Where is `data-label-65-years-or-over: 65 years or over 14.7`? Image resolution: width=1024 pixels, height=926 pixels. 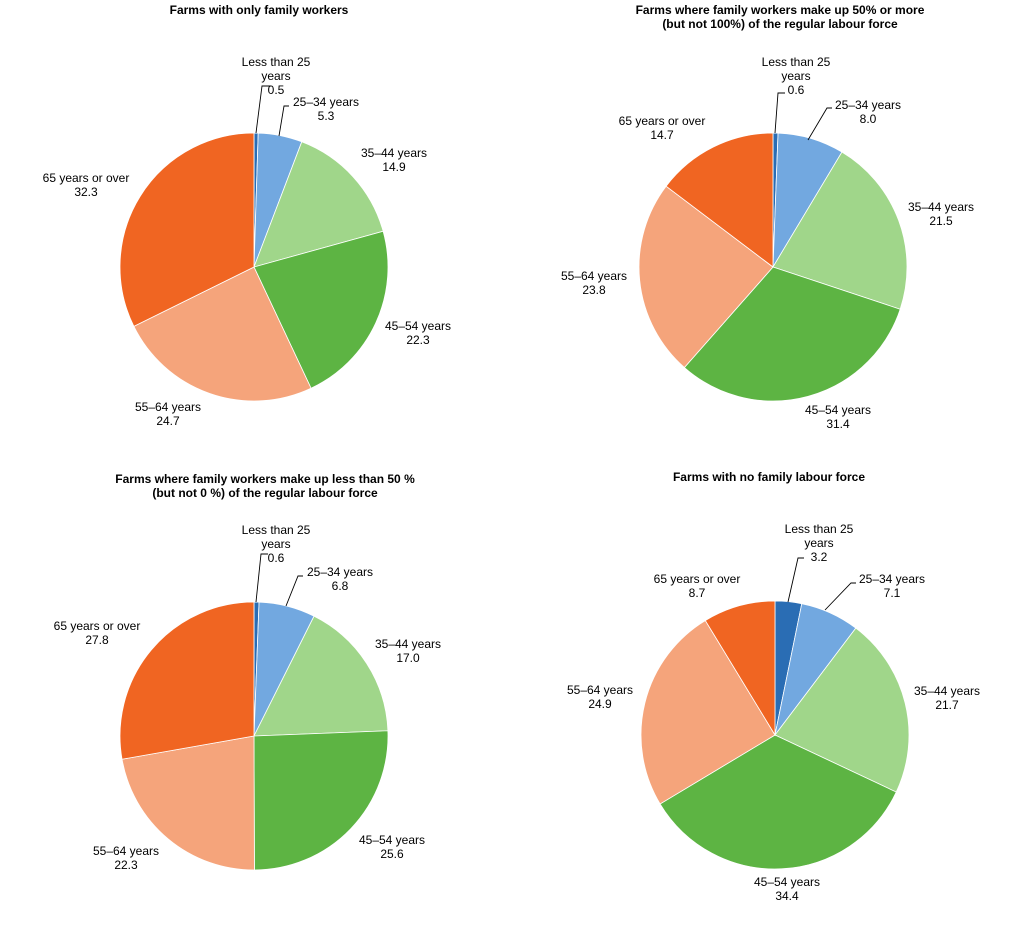
data-label-65-years-or-over: 65 years or over 14.7 is located at coordinates (662, 128).